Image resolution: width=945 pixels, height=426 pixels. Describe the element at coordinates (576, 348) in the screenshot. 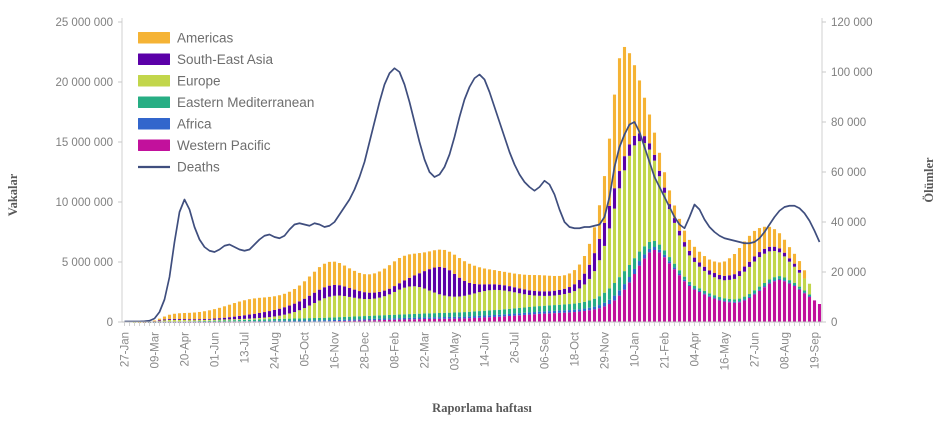

I see `x-tick-label: 18-Oct` at that location.